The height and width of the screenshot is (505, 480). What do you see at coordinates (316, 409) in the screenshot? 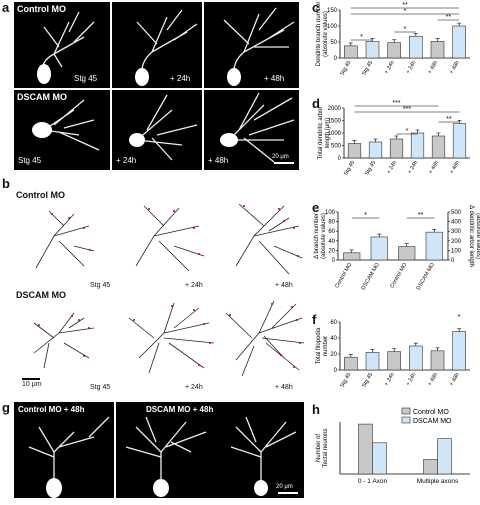
I see `panel-letter-h: h` at bounding box center [316, 409].